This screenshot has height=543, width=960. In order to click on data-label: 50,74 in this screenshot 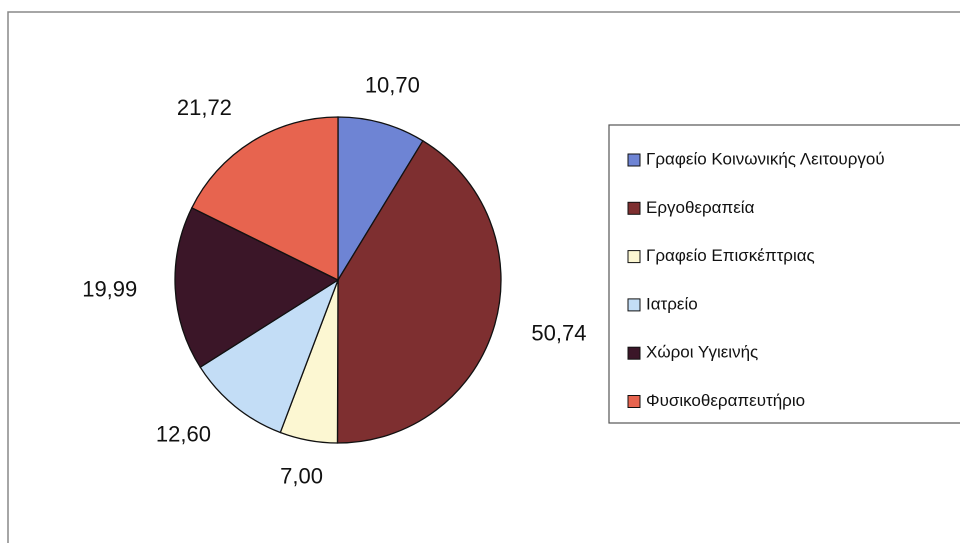, I will do `click(558, 332)`.